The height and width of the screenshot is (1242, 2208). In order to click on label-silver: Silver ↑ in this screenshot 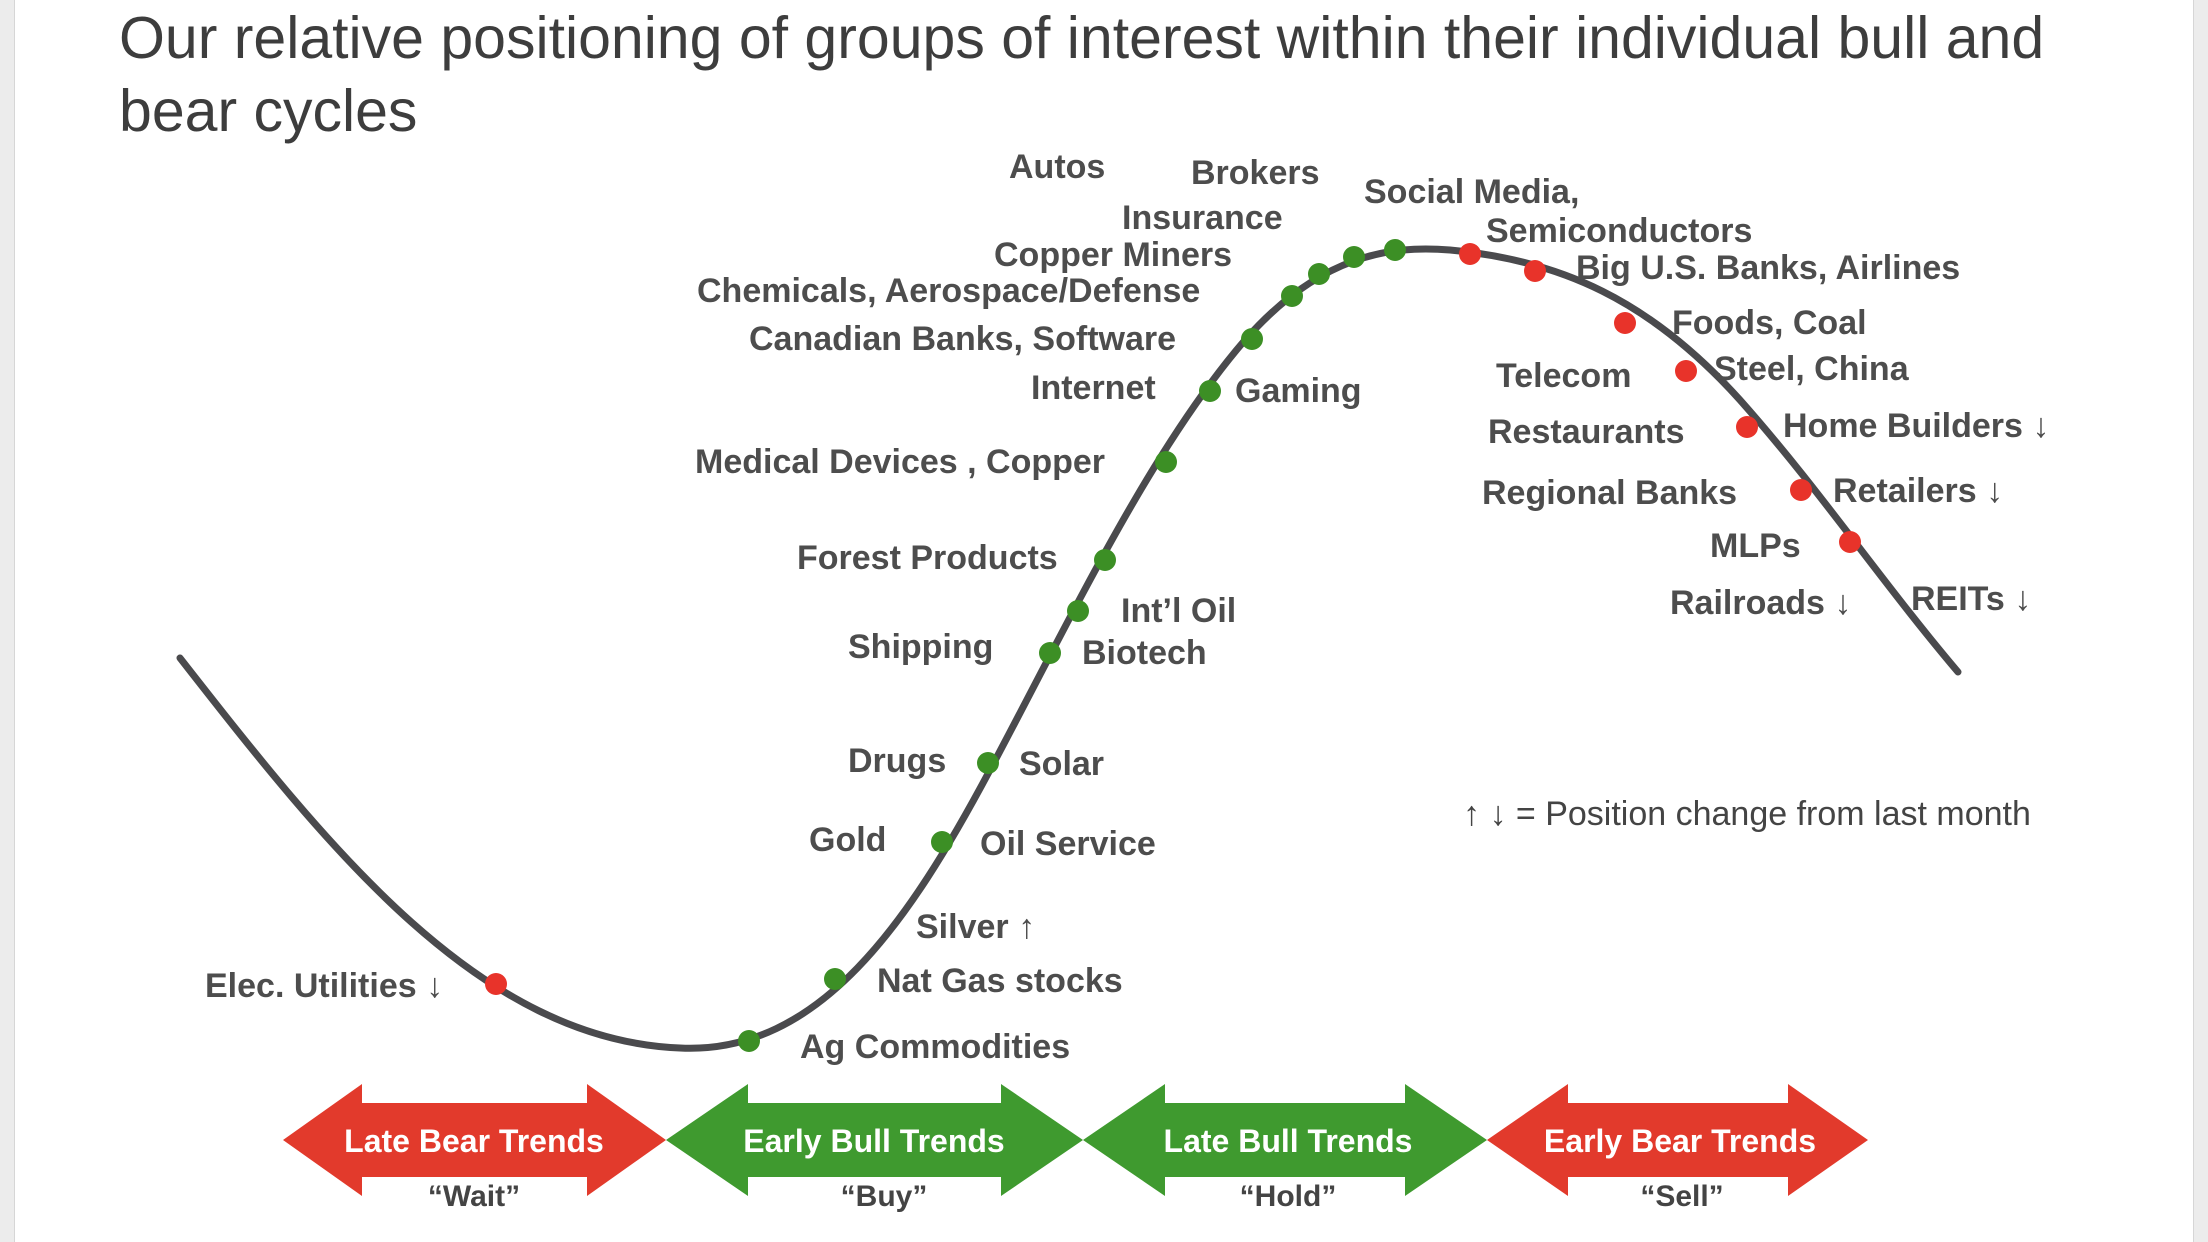, I will do `click(975, 927)`.